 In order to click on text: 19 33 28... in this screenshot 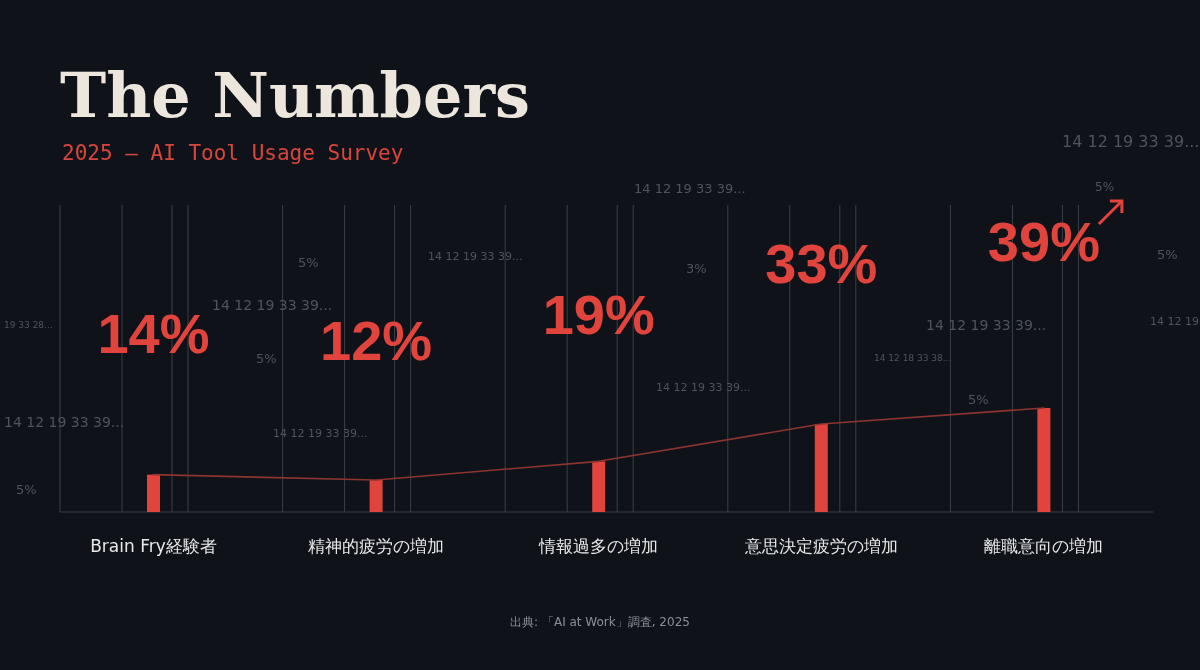, I will do `click(28, 325)`.